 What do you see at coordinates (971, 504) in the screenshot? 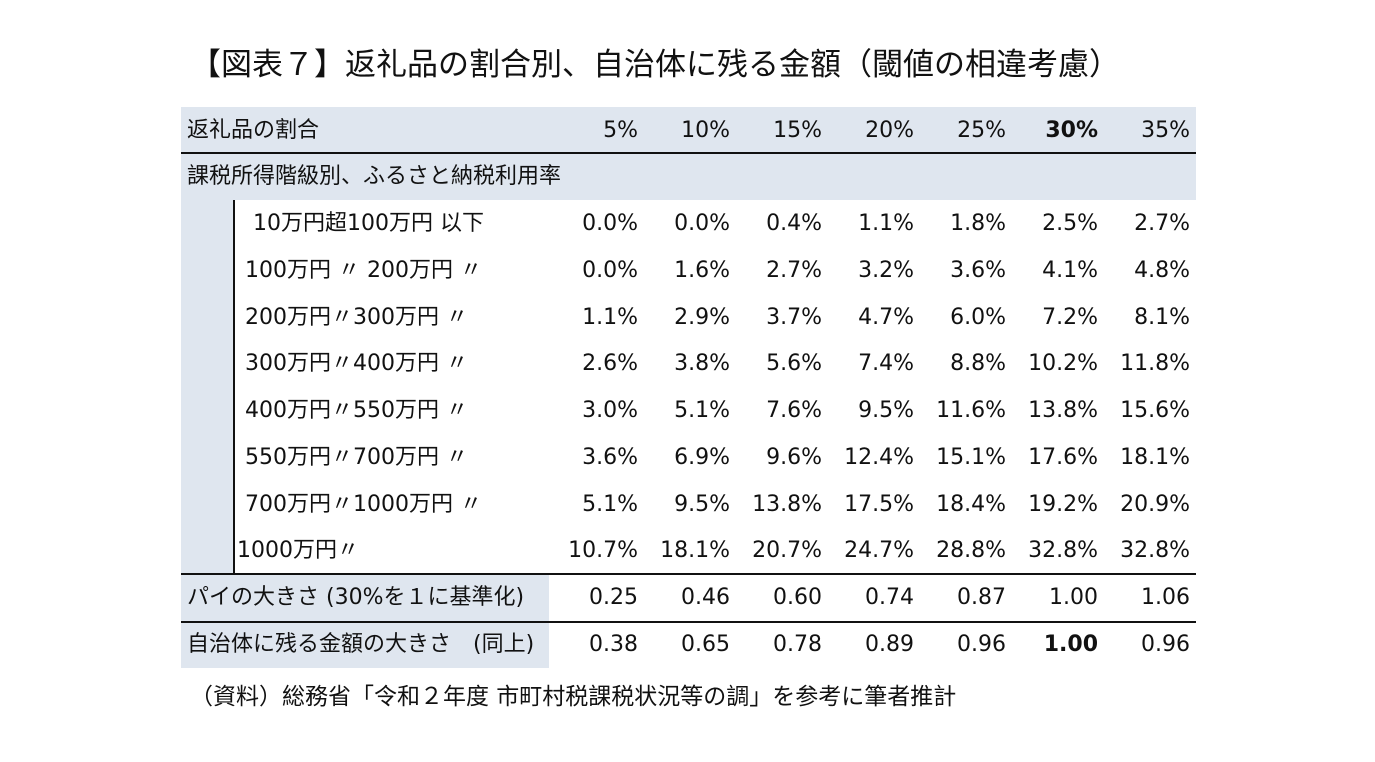
I see `table-cell: 18.4%` at bounding box center [971, 504].